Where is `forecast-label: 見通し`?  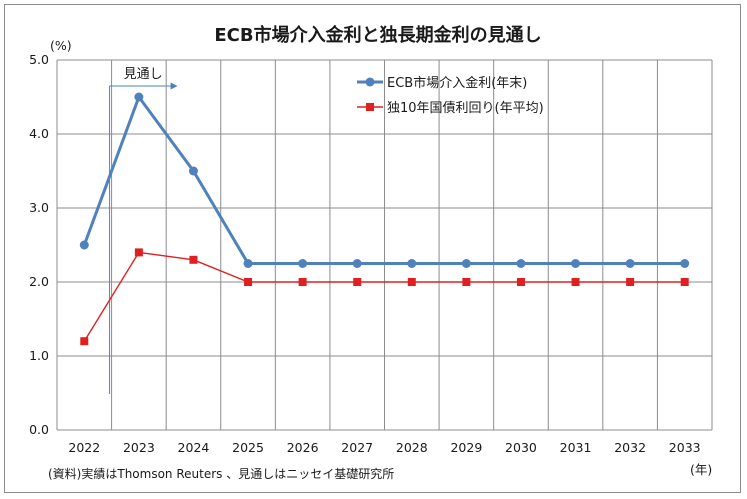
forecast-label: 見通し is located at coordinates (143, 74).